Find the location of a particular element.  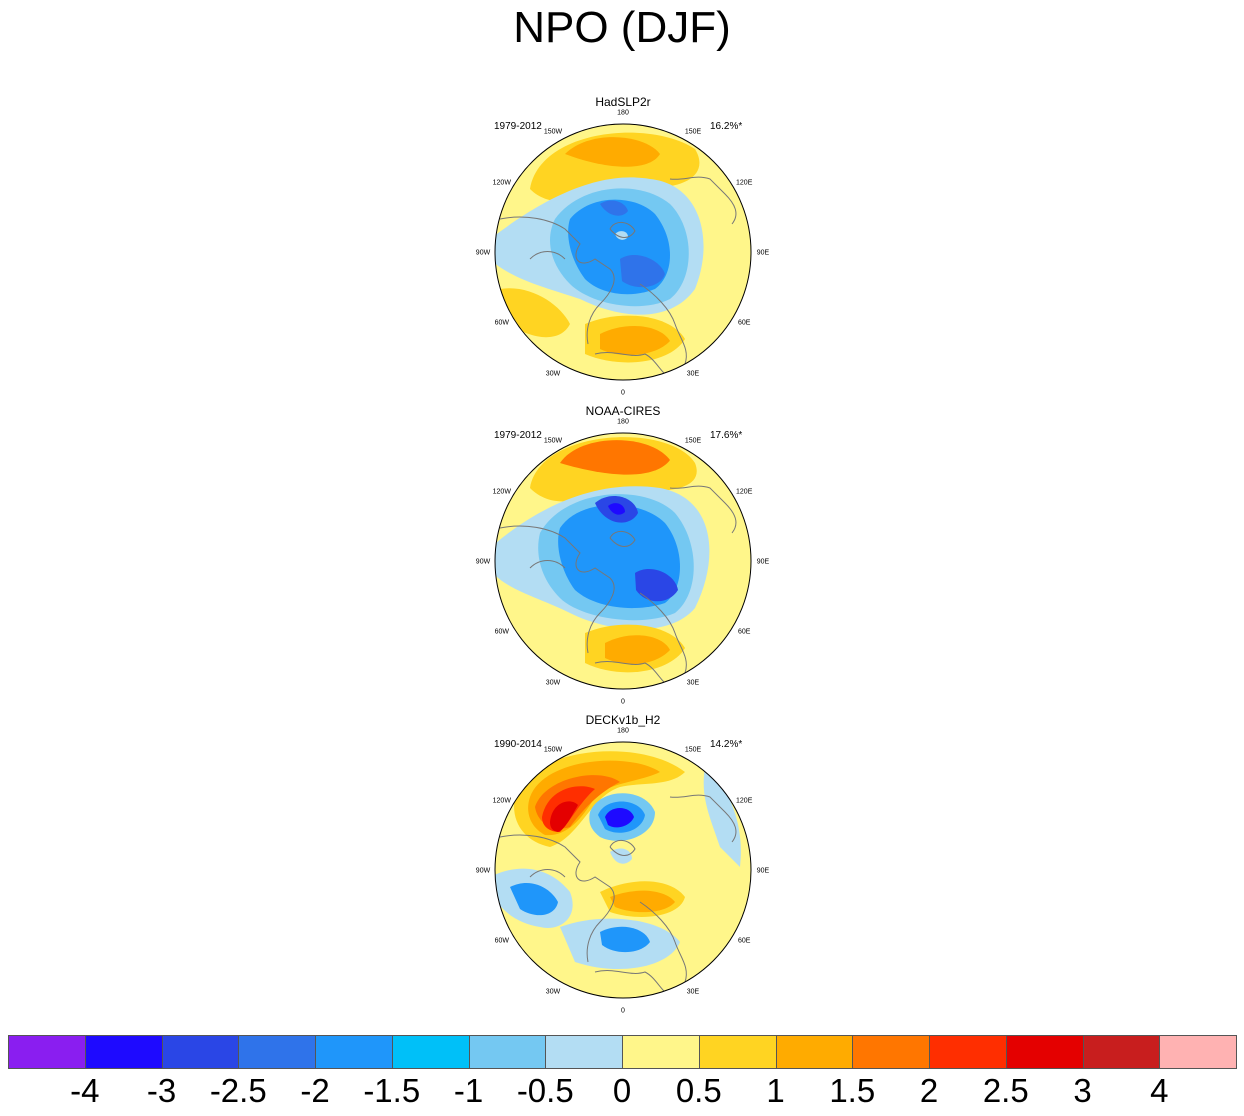

colorbar-label: -3 is located at coordinates (161, 1090).